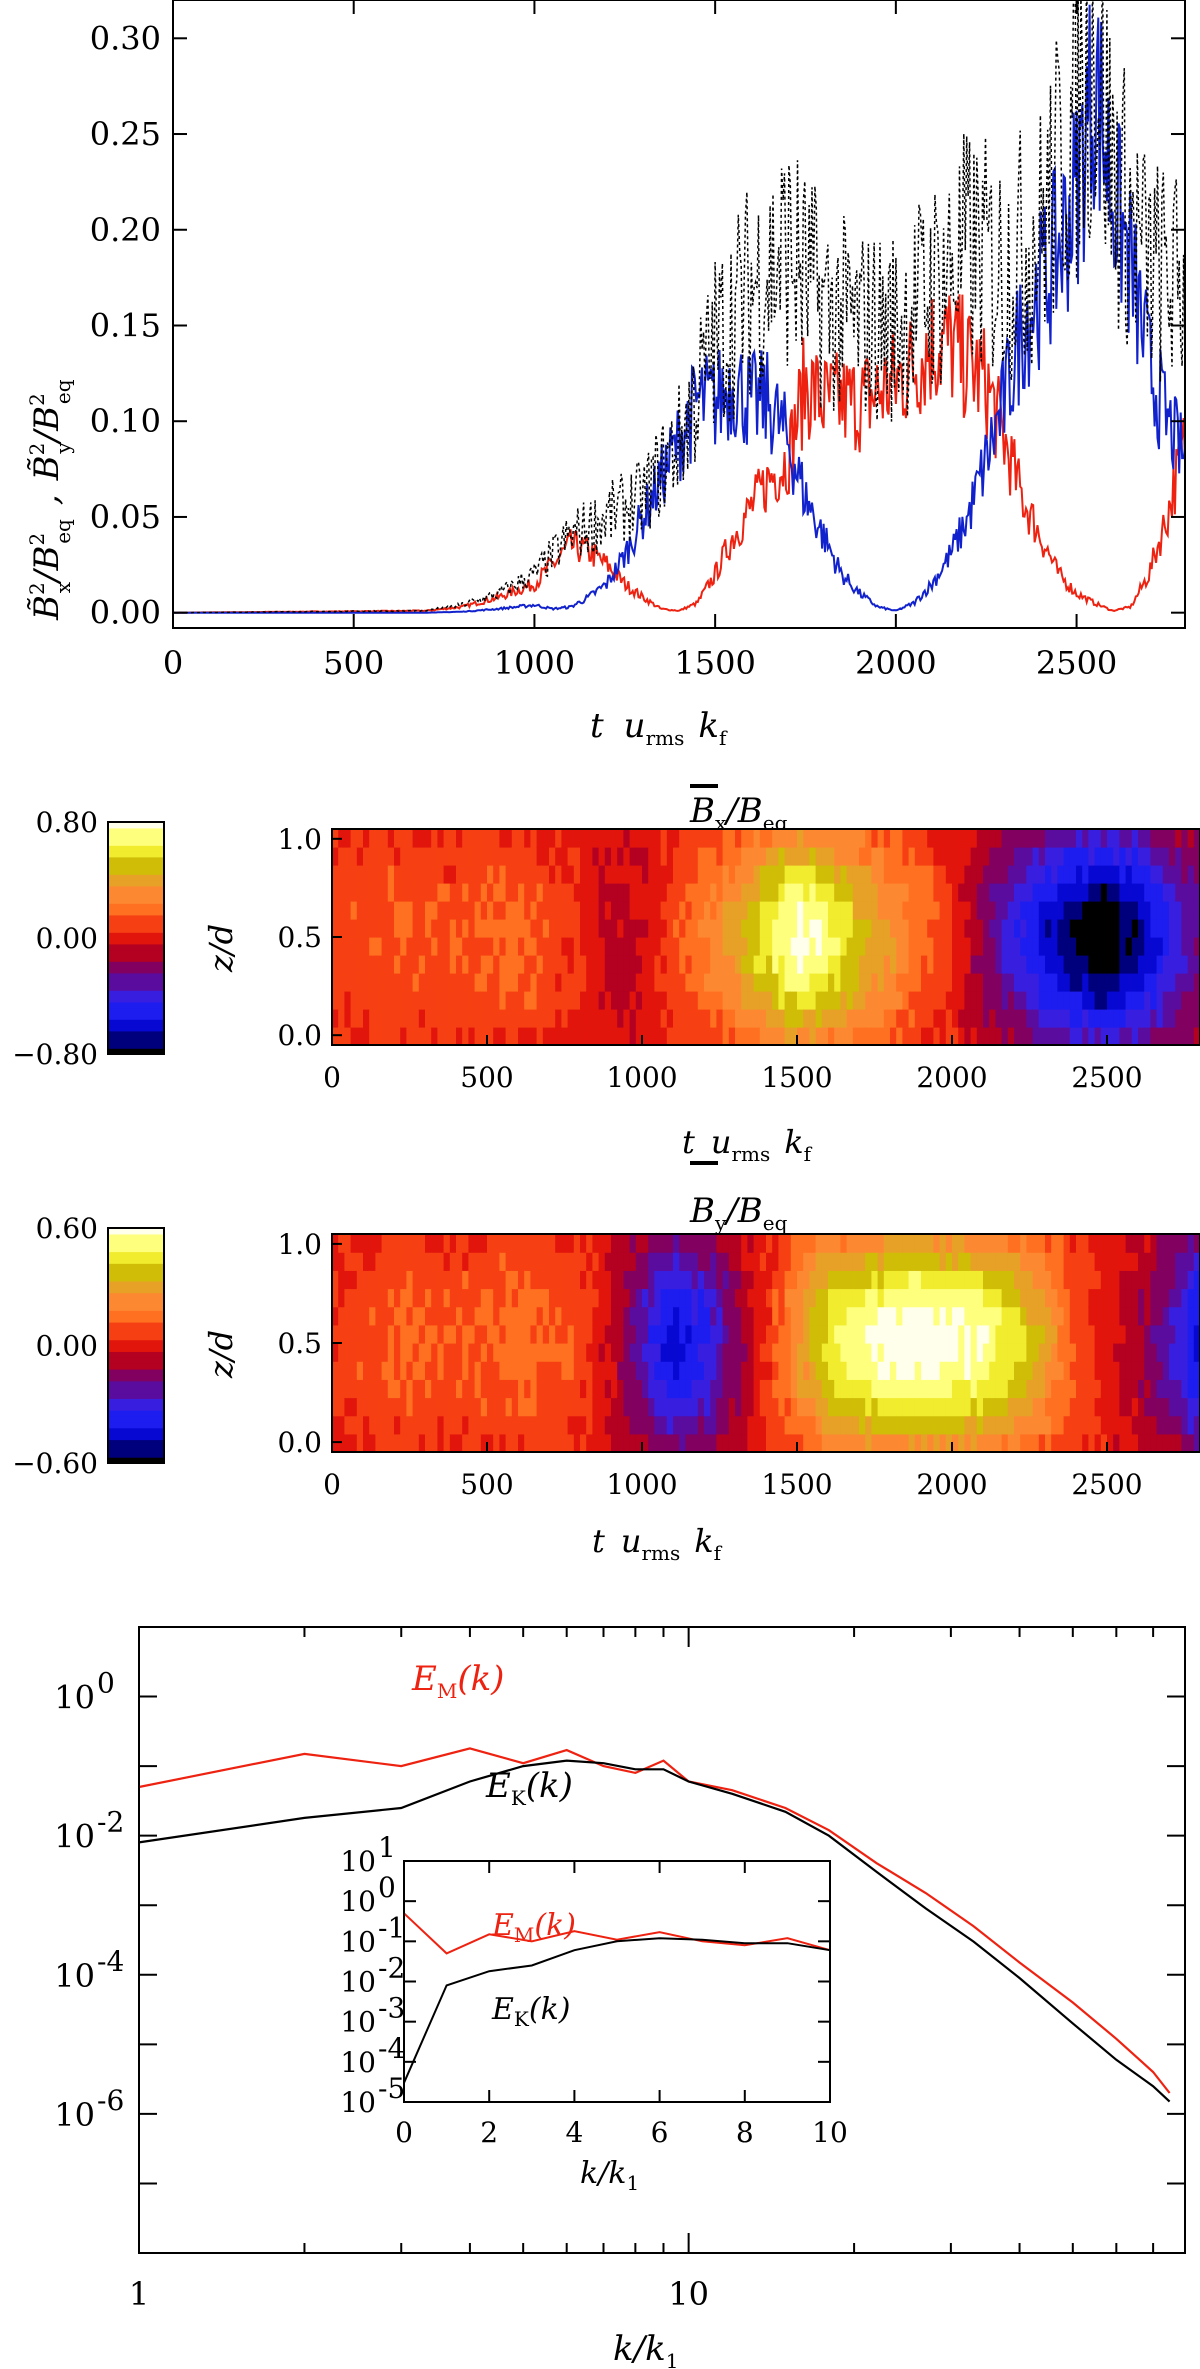 The width and height of the screenshot is (1200, 2369). What do you see at coordinates (659, 728) in the screenshot?
I see `time-series-xlabel: t urms kf` at bounding box center [659, 728].